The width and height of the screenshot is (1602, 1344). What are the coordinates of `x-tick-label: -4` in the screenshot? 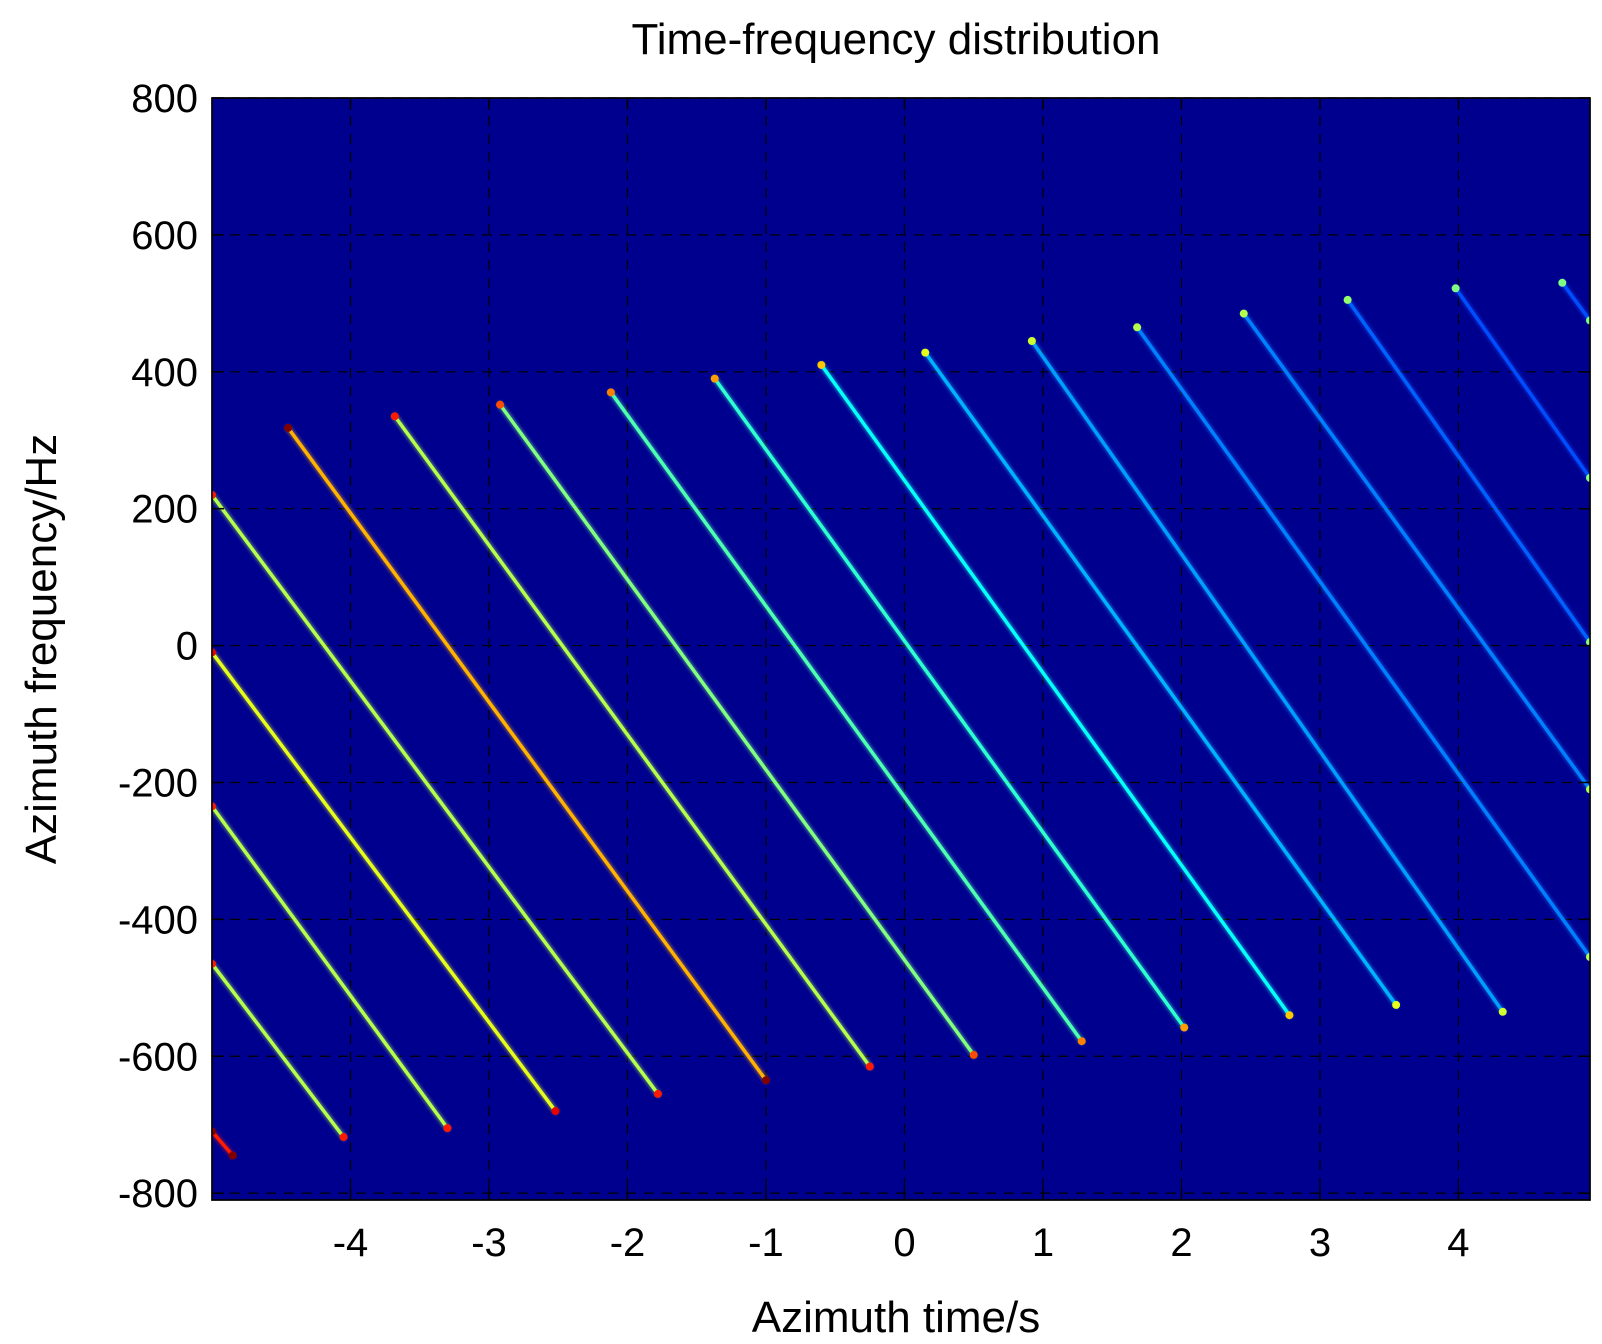 It's located at (351, 1243).